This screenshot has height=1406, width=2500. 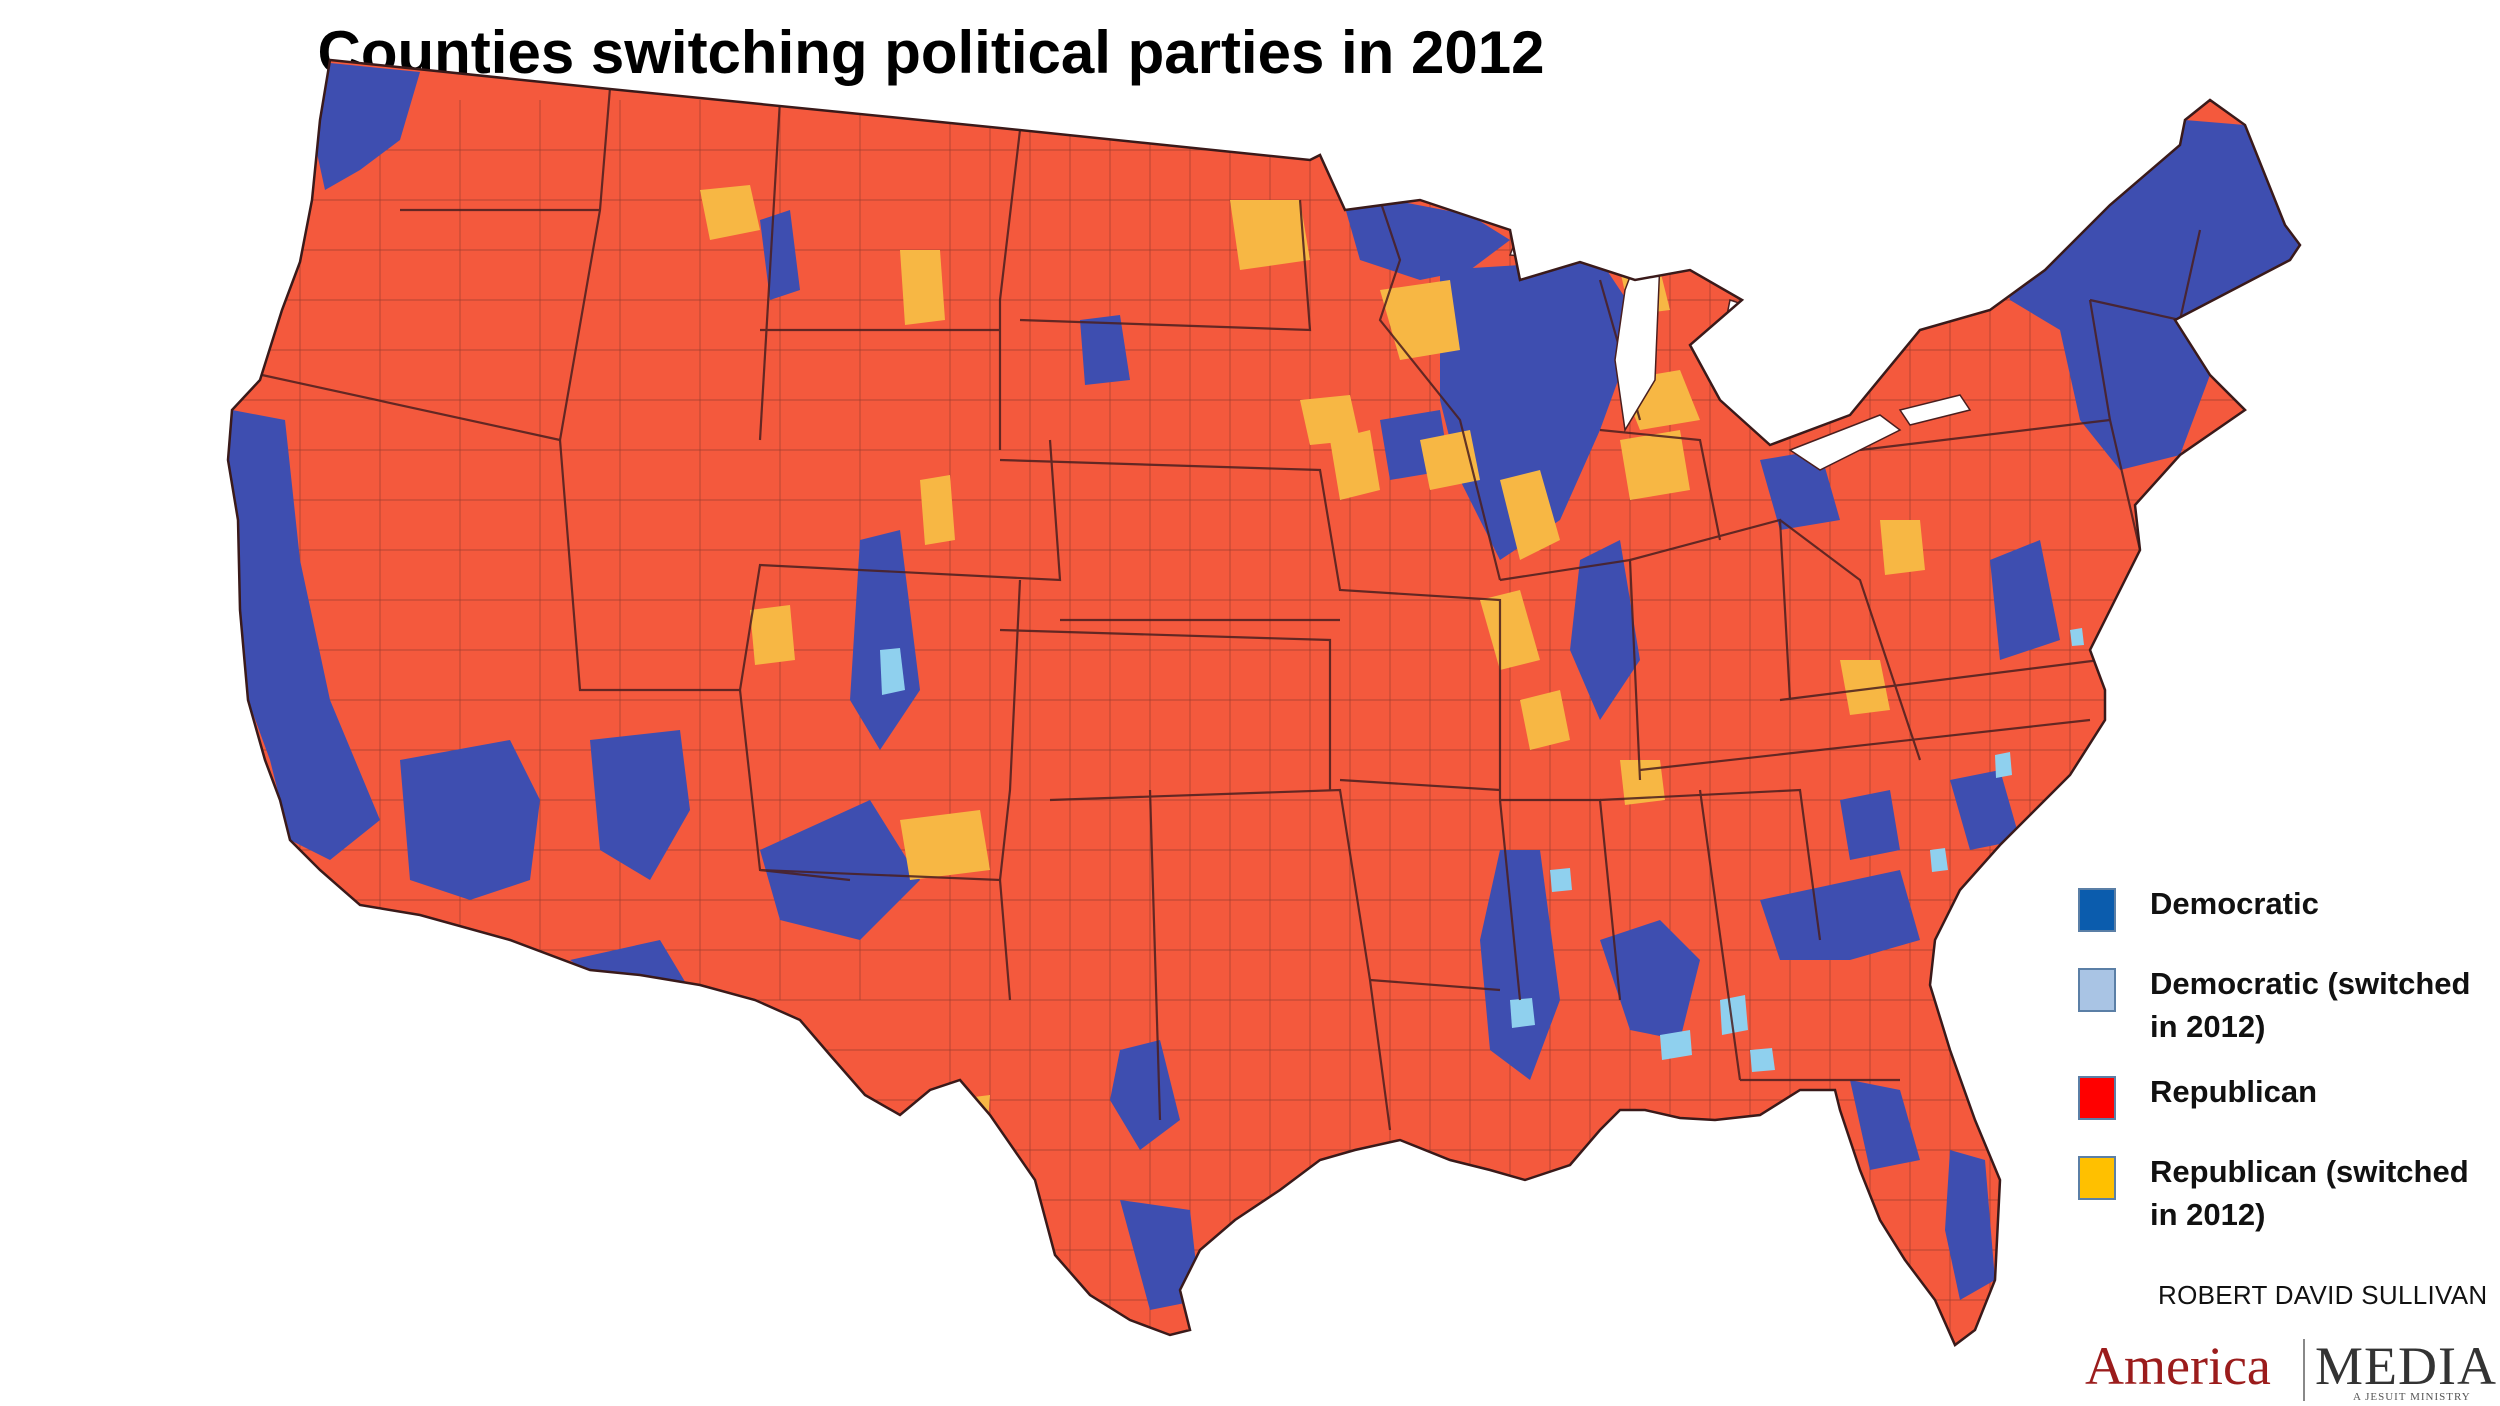 What do you see at coordinates (2309, 1193) in the screenshot?
I see `legend-label-republican-switched: Republican (switched in 2012)` at bounding box center [2309, 1193].